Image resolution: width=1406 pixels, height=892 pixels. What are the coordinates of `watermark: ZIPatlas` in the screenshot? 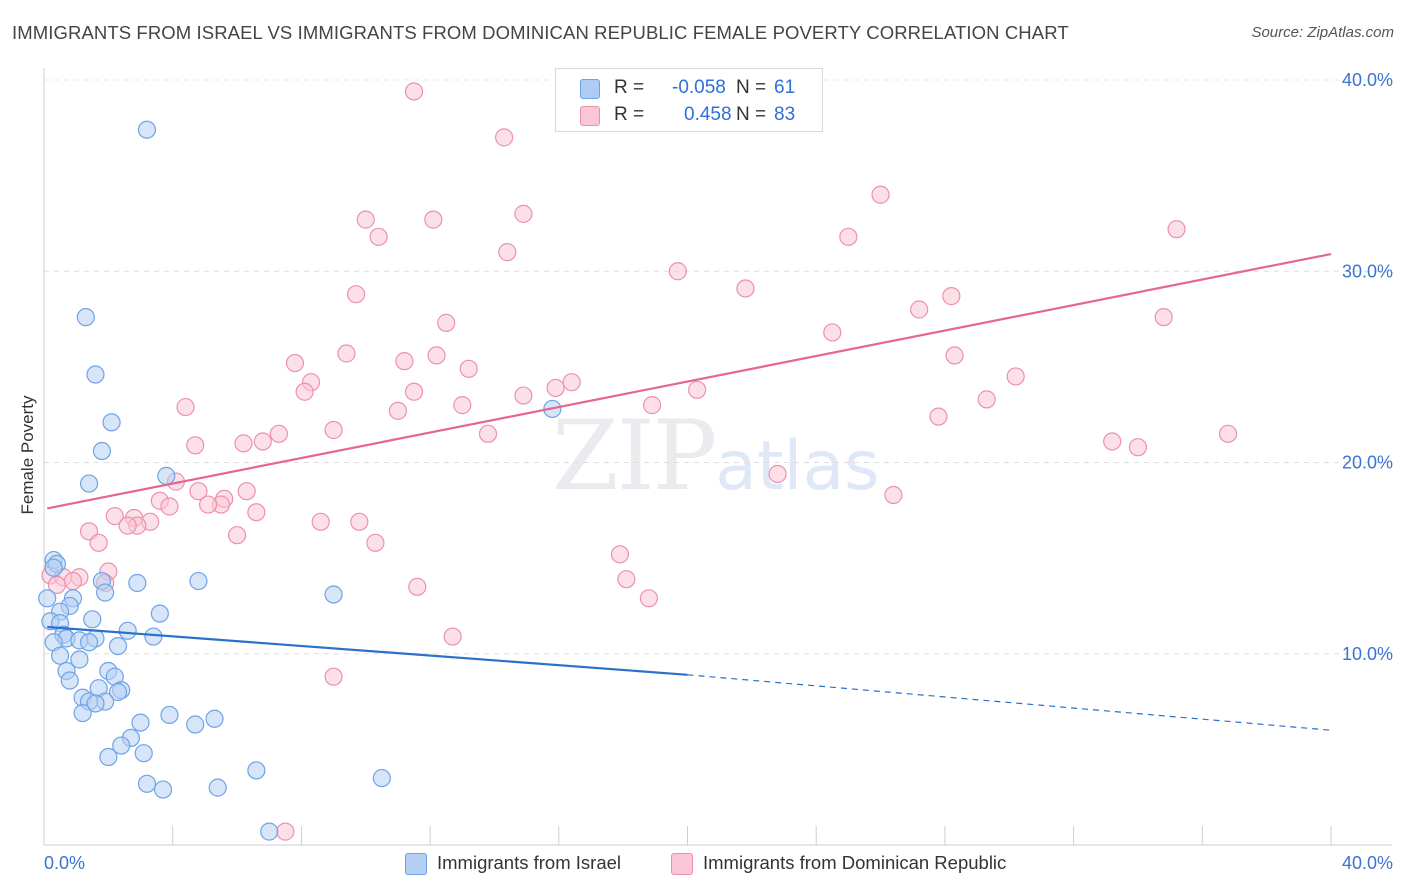 It's located at (716, 456).